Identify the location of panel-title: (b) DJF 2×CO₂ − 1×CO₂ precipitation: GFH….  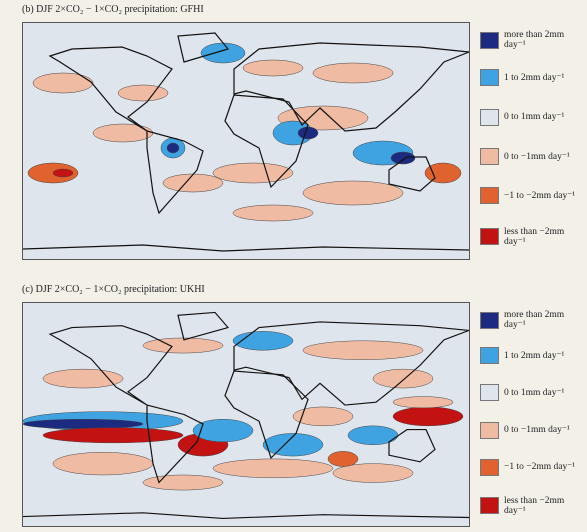
(113, 9).